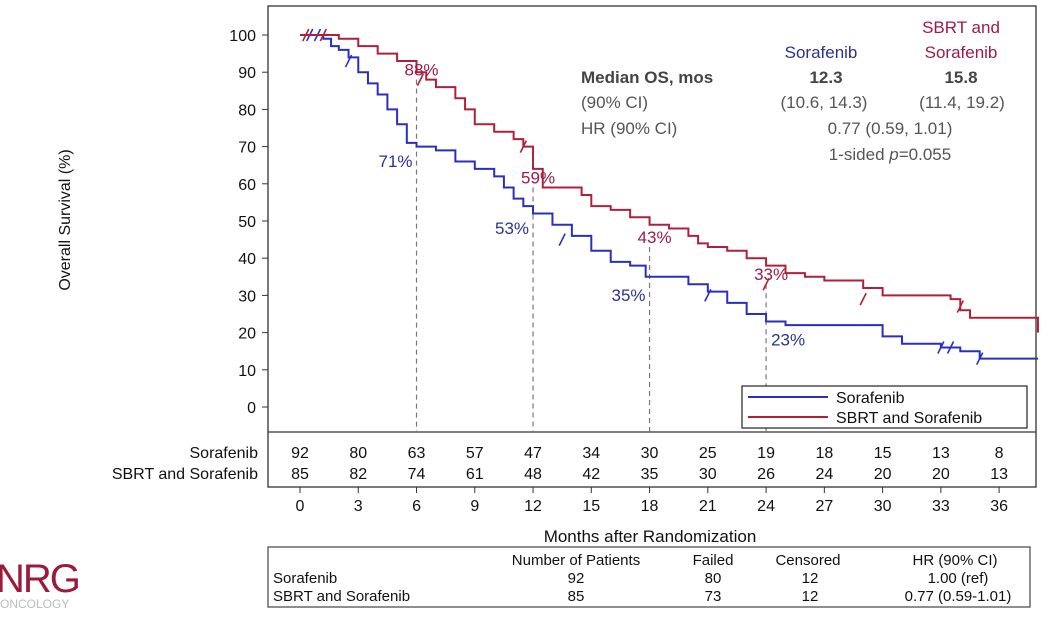 Image resolution: width=1064 pixels, height=618 pixels. I want to click on p-value: 1-sided p=0.055, so click(890, 154).